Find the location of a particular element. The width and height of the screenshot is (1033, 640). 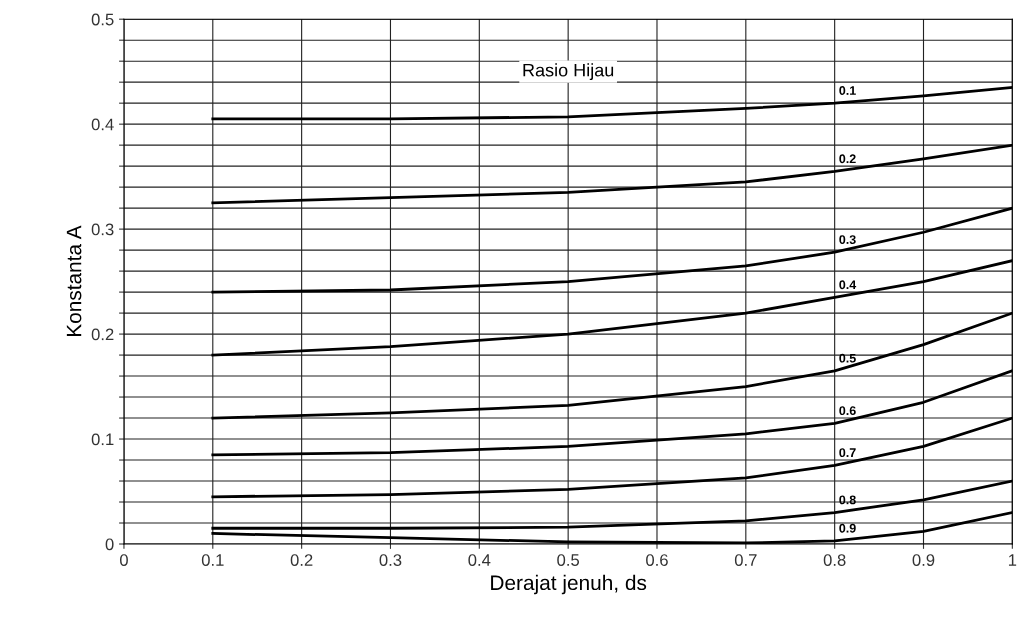

series-label: 0.7 is located at coordinates (847, 453).